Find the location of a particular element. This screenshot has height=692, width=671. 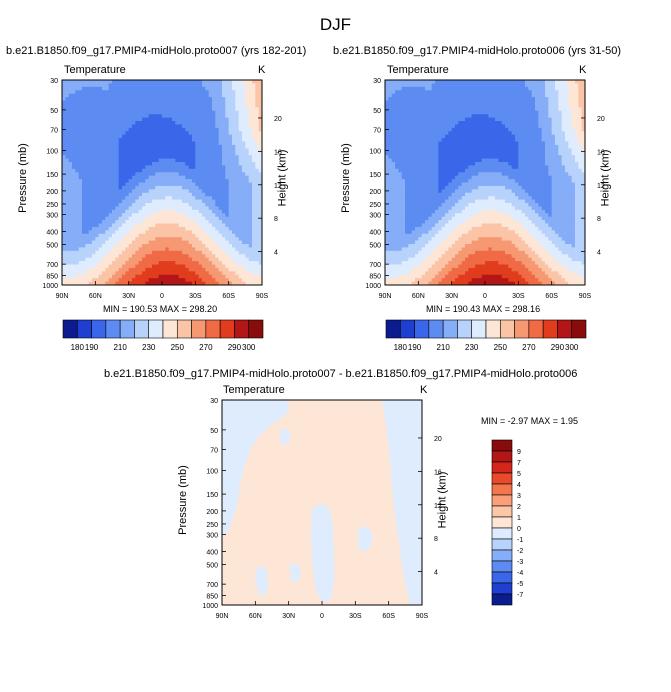

y2-tick-label: 16 is located at coordinates (278, 152).